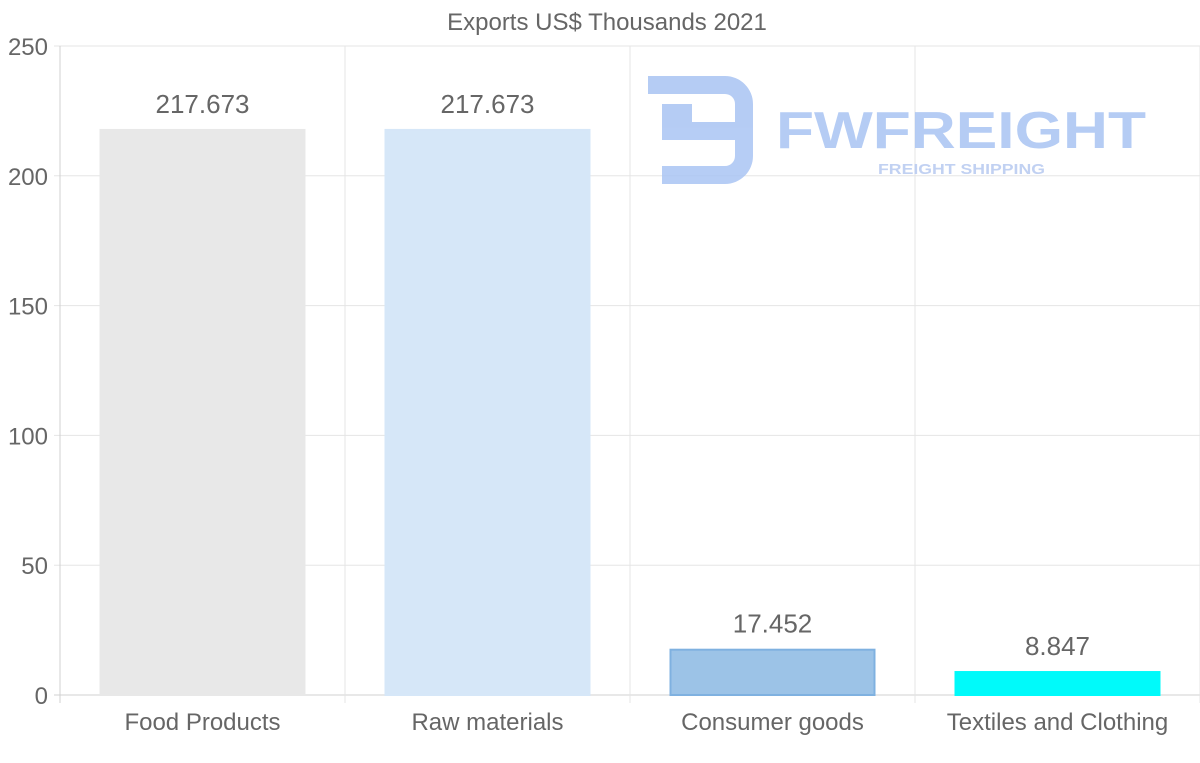 This screenshot has height=763, width=1200. I want to click on x-tick-label: Raw materials, so click(487, 722).